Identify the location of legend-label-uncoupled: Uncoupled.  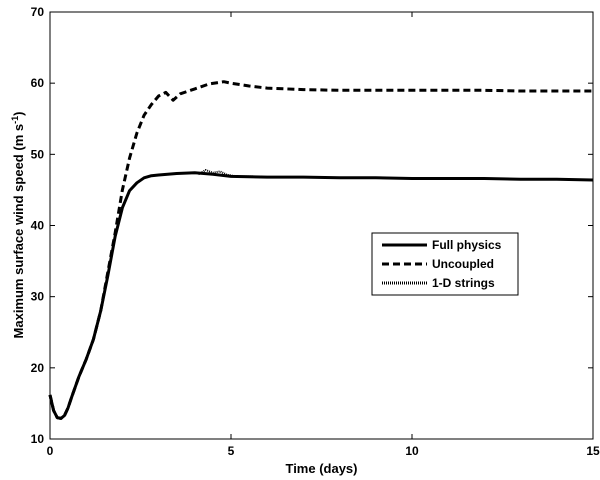
(463, 264).